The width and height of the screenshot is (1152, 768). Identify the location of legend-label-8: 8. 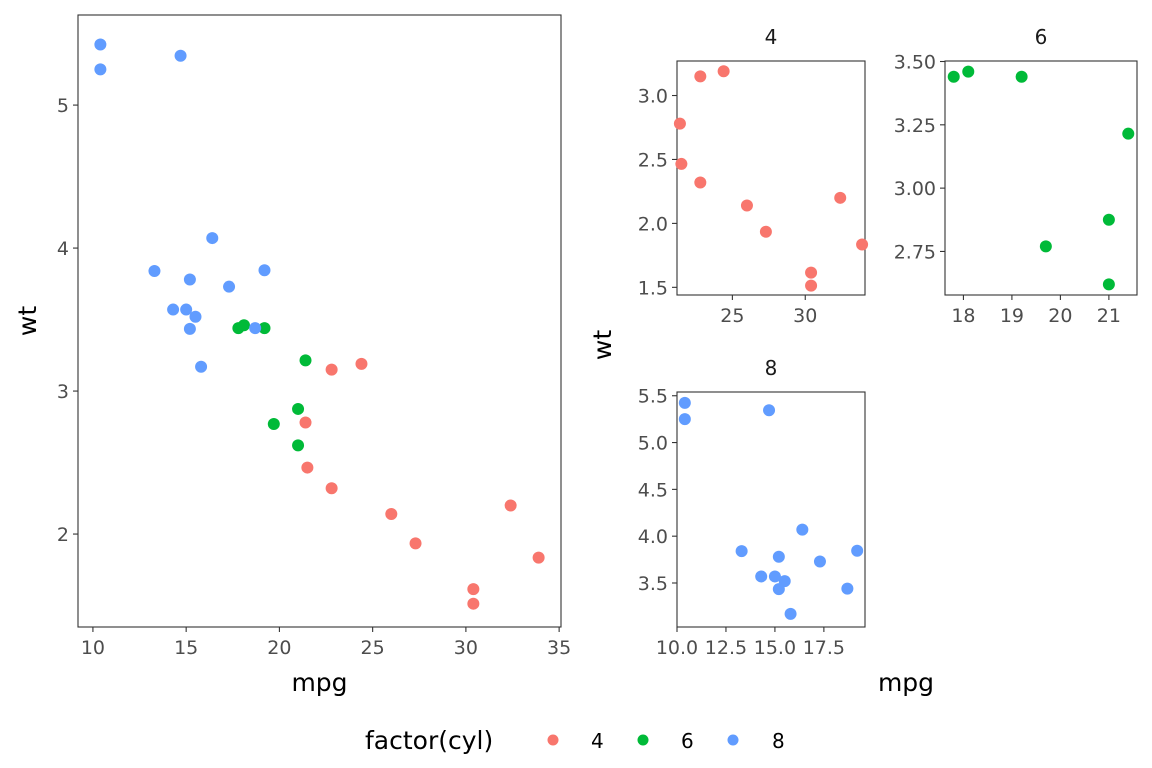
(778, 741).